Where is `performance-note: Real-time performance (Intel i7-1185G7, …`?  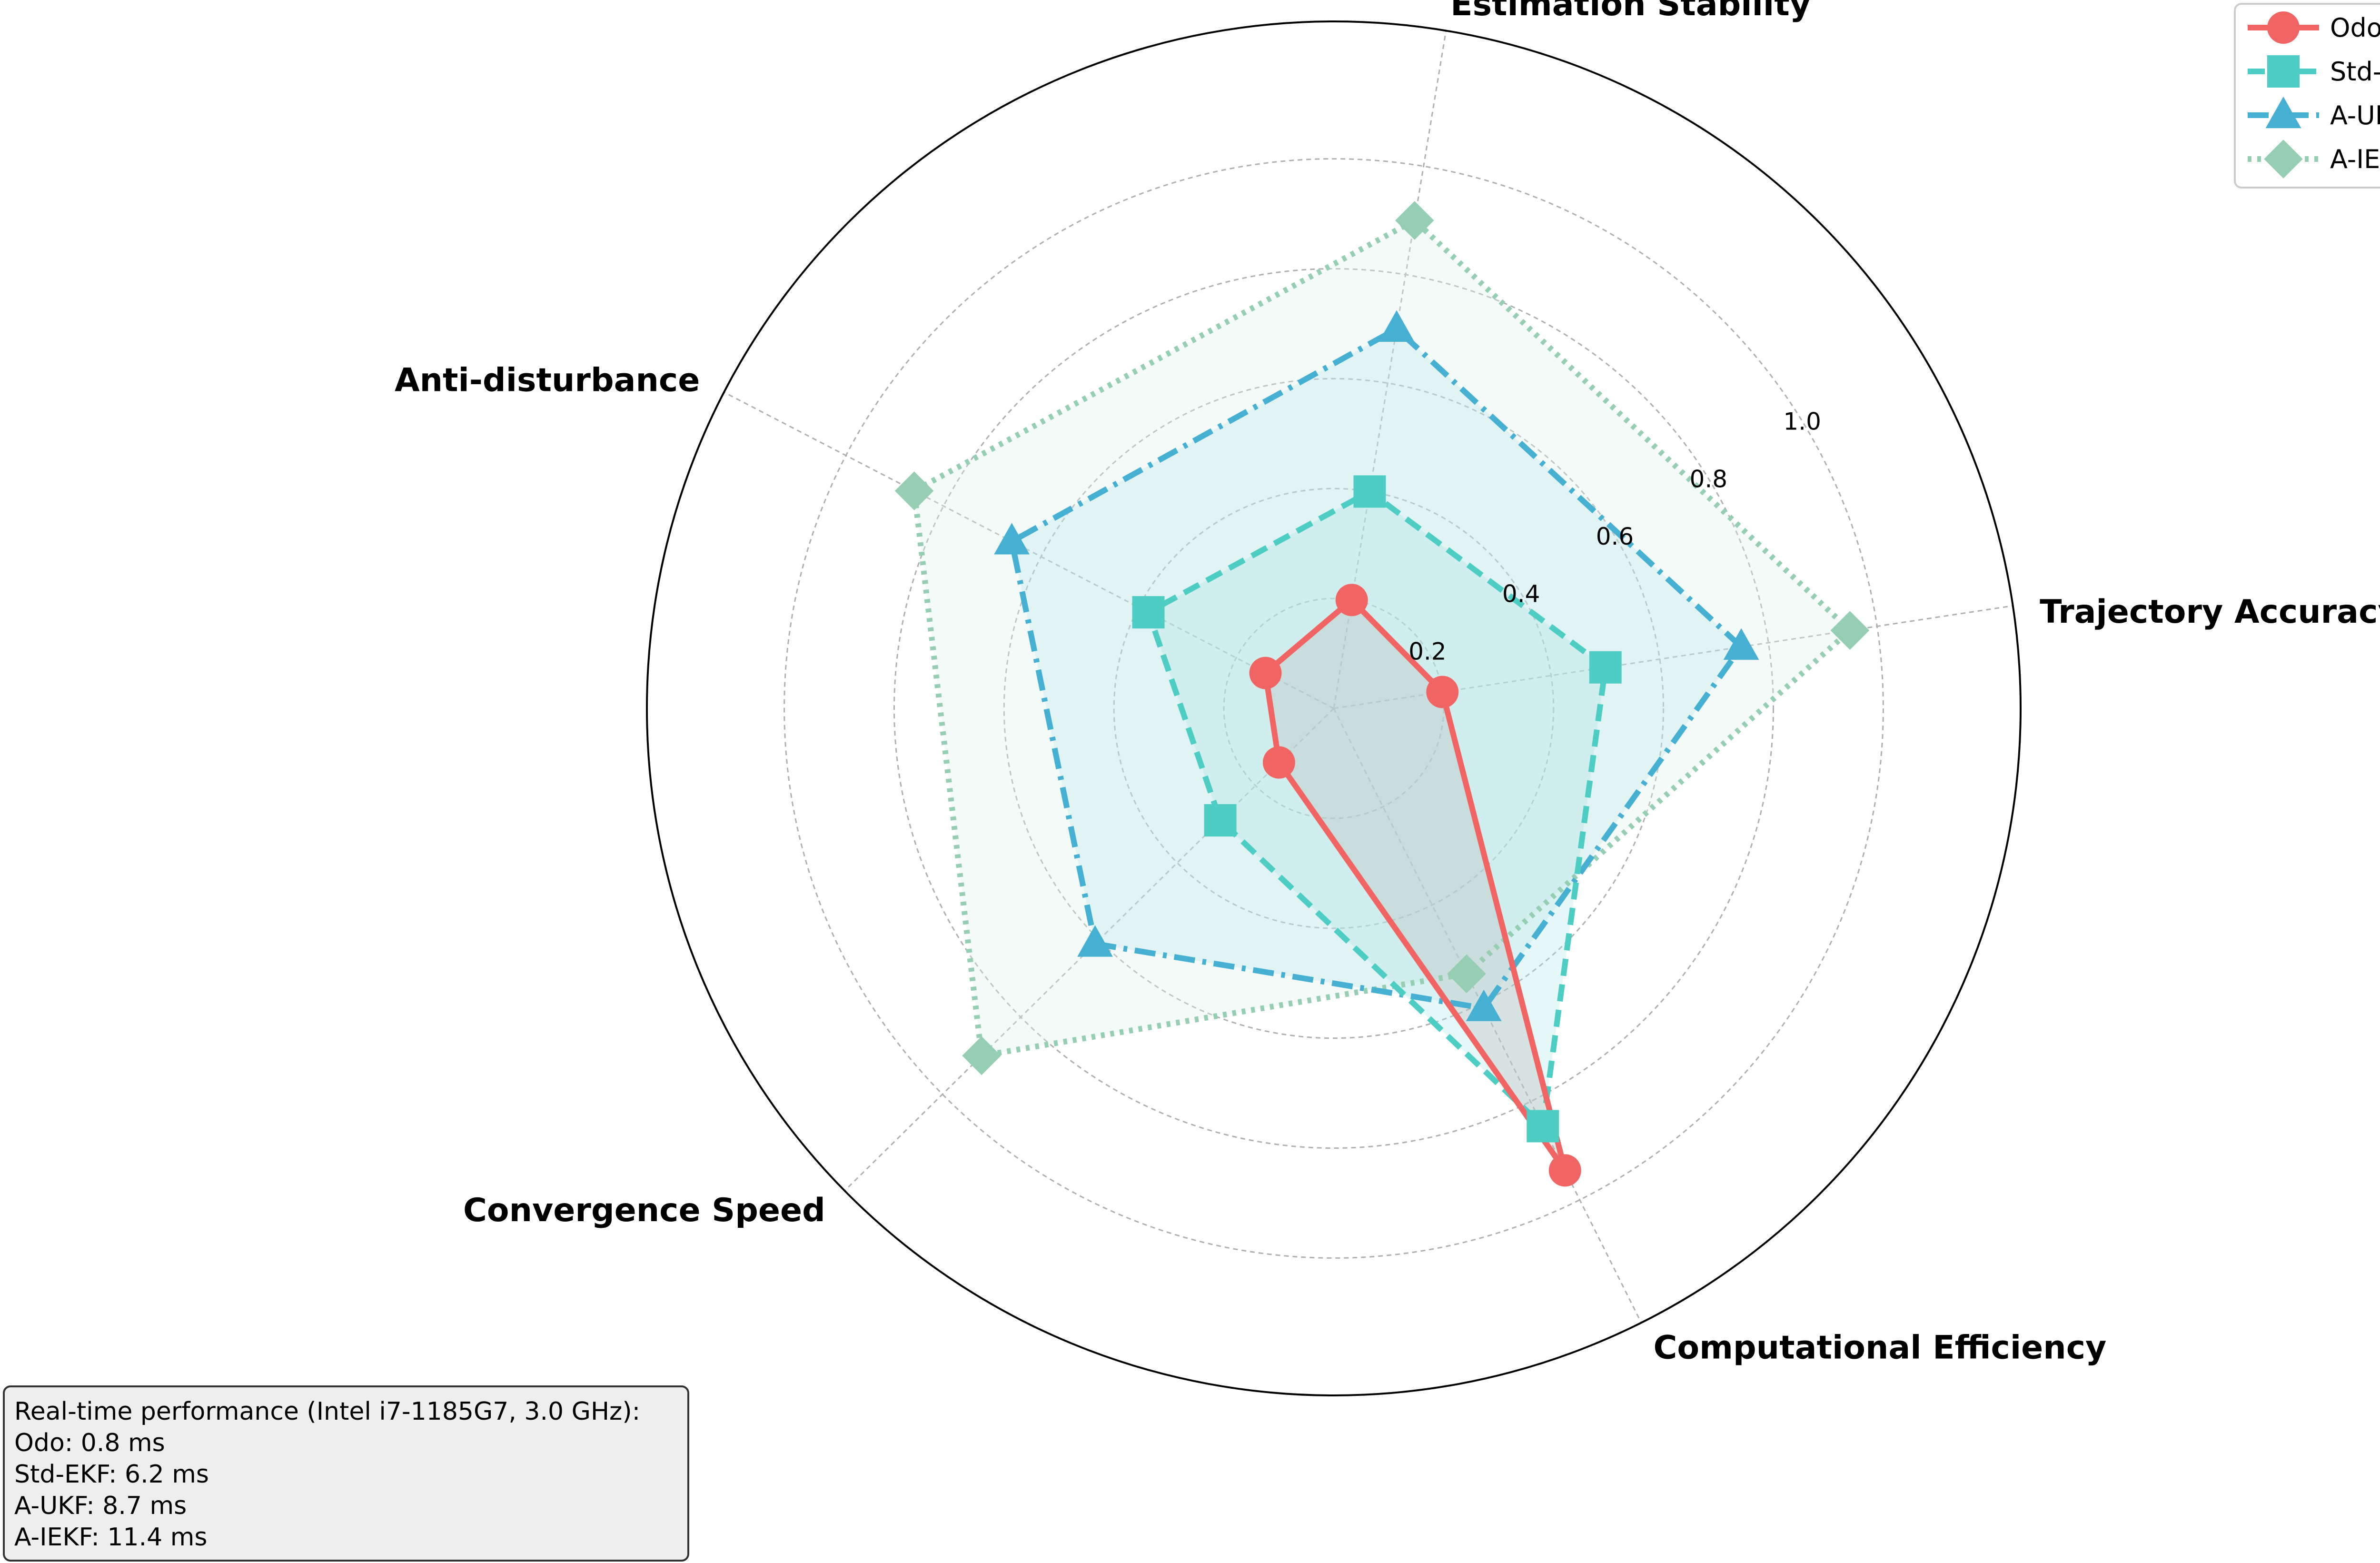
performance-note: Real-time performance (Intel i7-1185G7, … is located at coordinates (346, 1473).